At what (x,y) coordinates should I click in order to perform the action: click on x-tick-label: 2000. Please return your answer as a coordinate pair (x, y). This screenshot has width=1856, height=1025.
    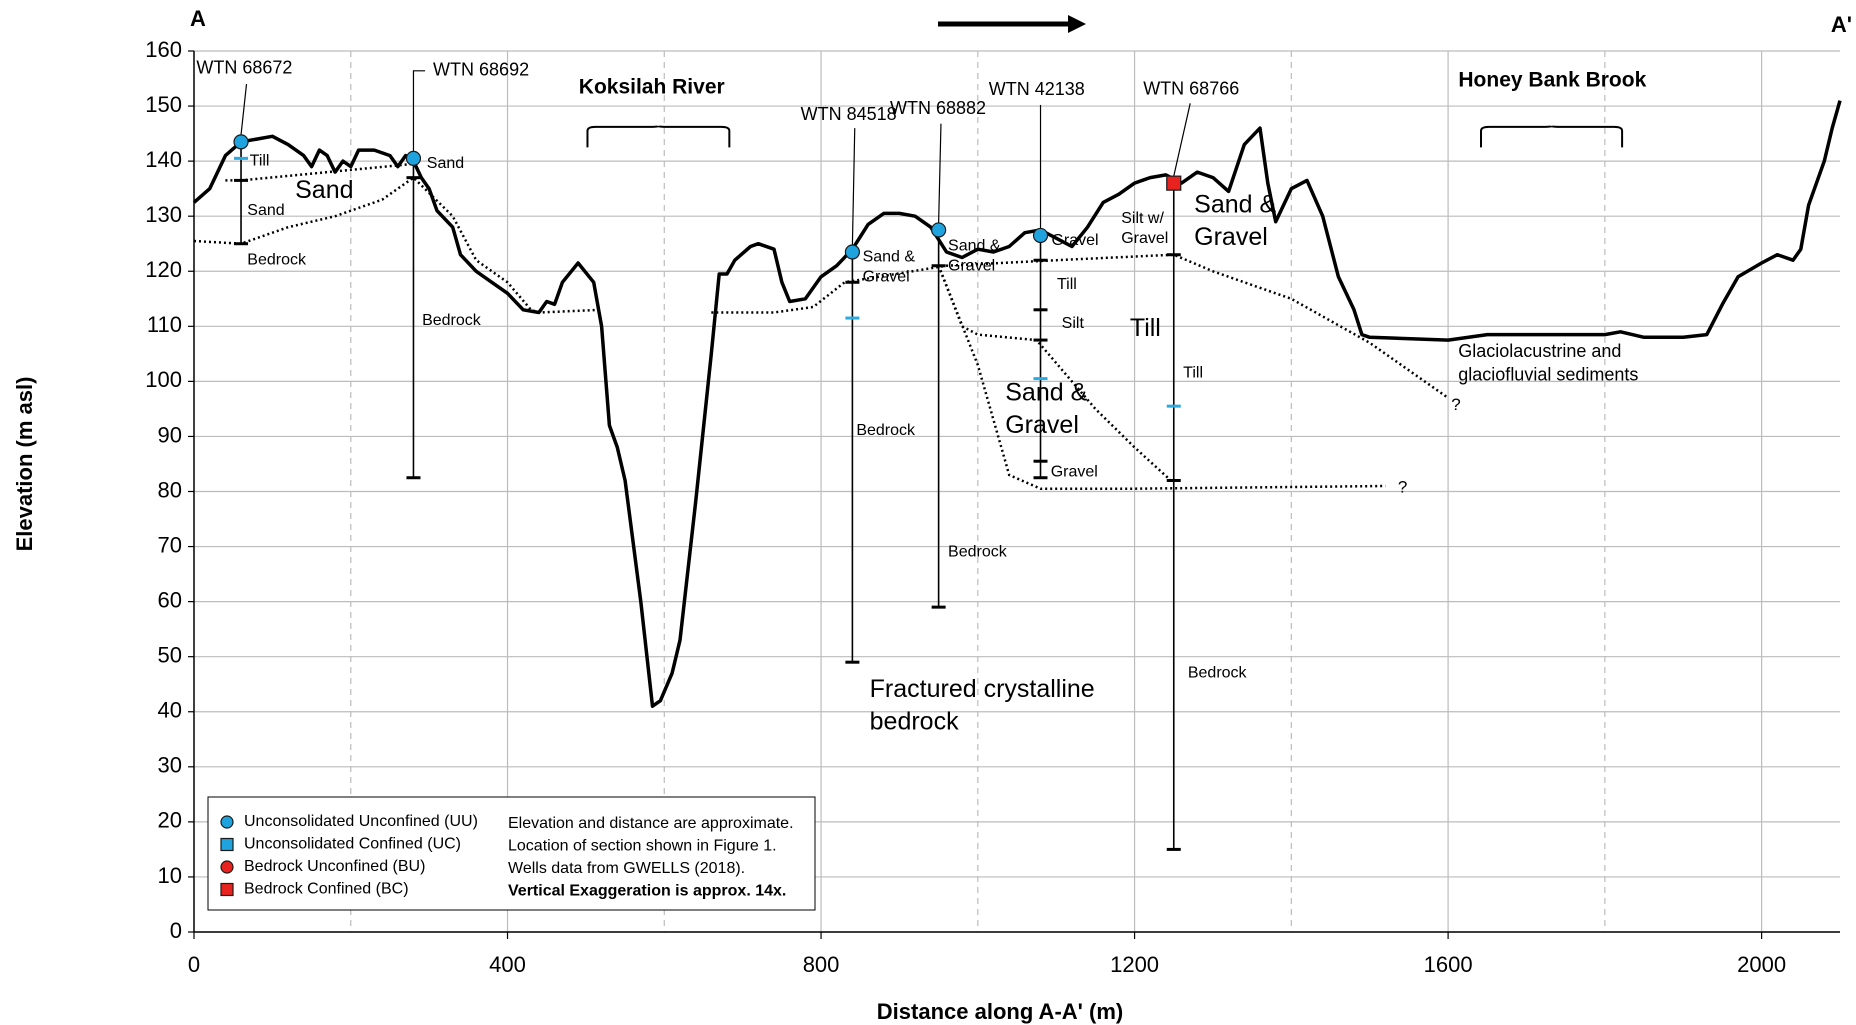
    Looking at the image, I should click on (1761, 964).